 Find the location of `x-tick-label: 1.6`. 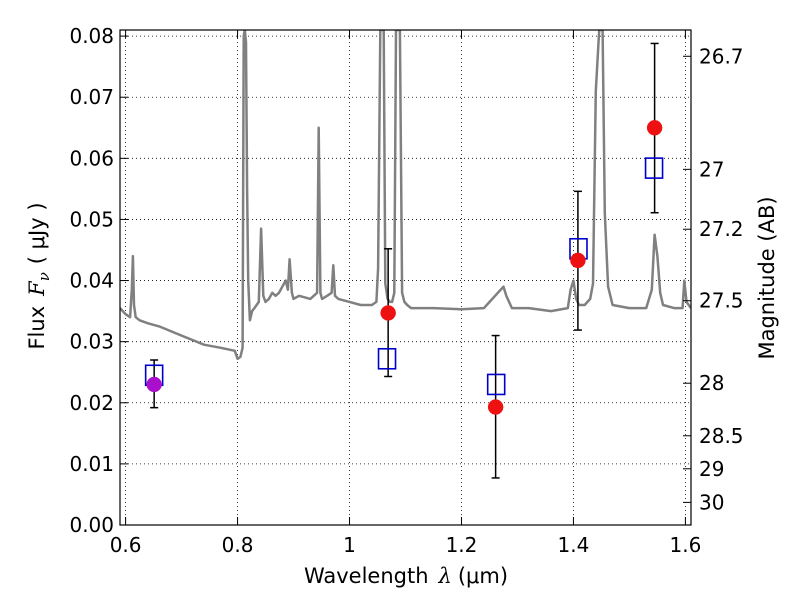

x-tick-label: 1.6 is located at coordinates (685, 545).